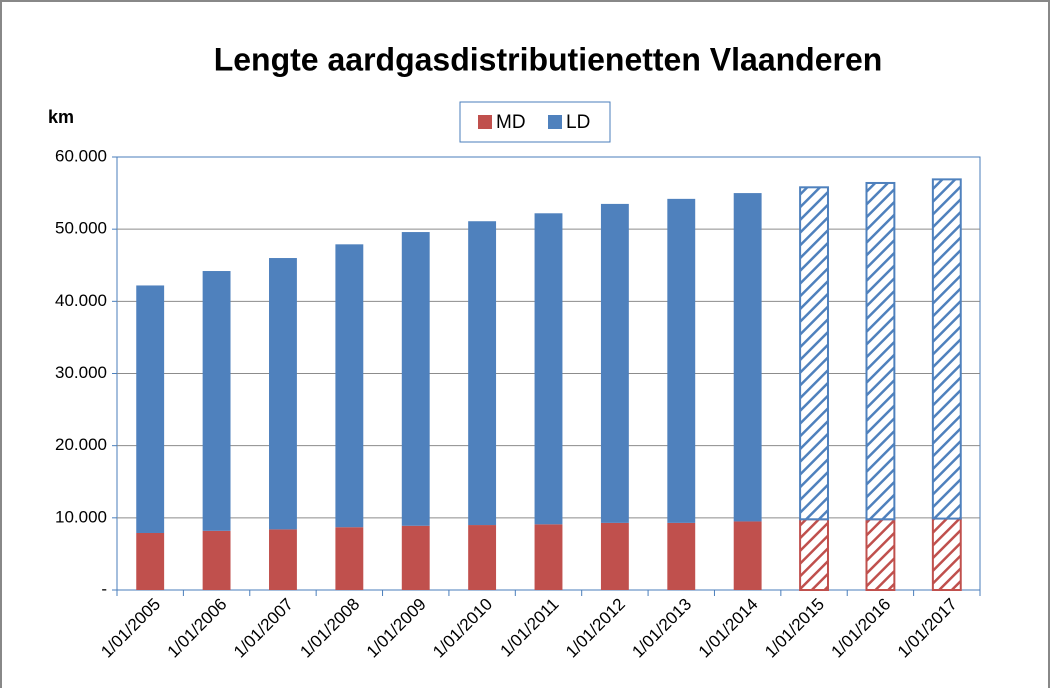 This screenshot has height=693, width=1050. Describe the element at coordinates (104, 588) in the screenshot. I see `y-tick-label: -` at that location.